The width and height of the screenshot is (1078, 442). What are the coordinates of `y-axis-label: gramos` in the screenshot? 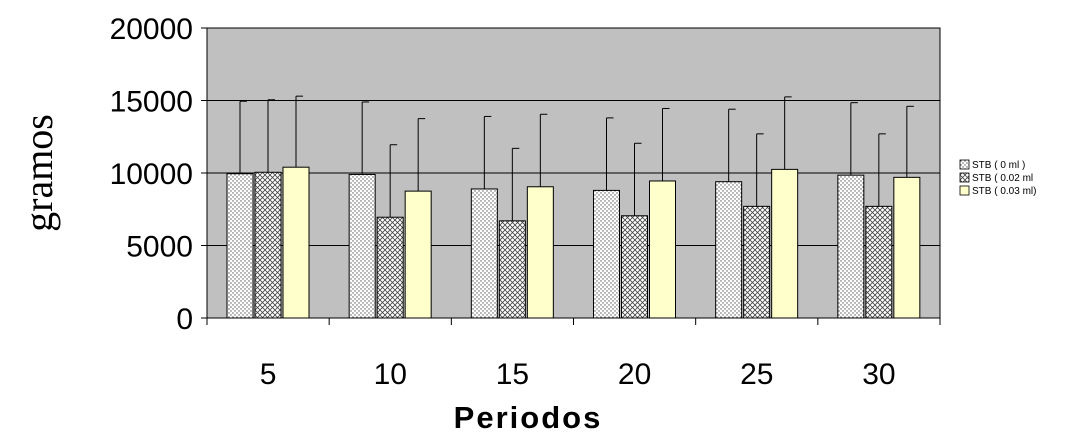 It's located at (38, 173).